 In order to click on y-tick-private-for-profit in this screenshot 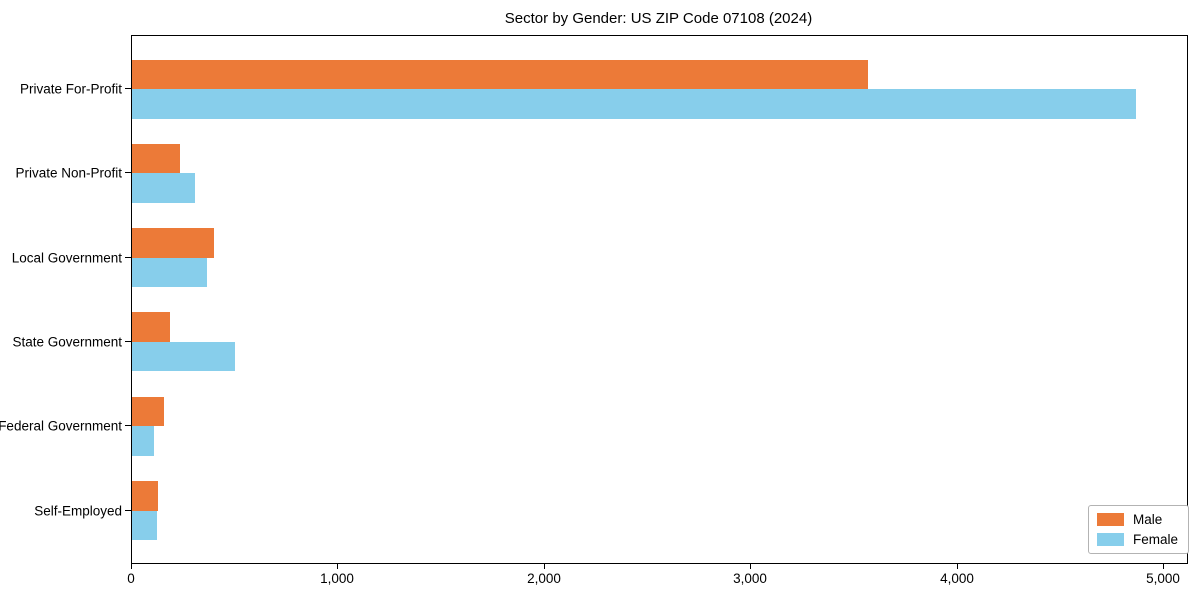, I will do `click(128, 88)`.